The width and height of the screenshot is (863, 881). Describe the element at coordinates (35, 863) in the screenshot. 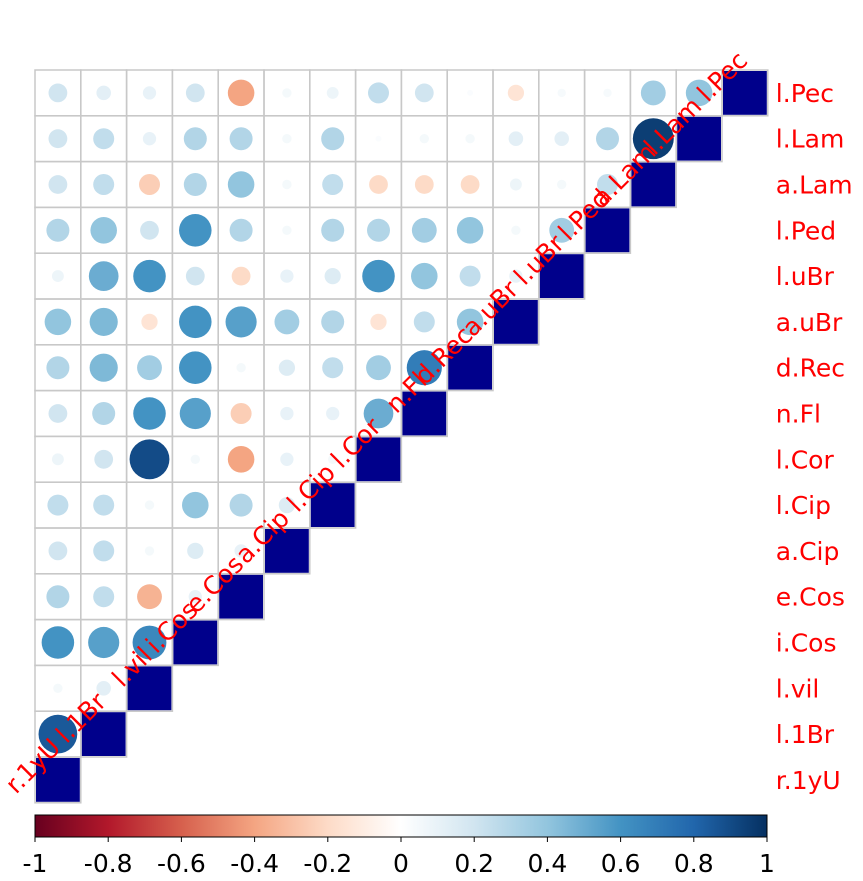

I see `colorbar-tick-label: -1` at that location.